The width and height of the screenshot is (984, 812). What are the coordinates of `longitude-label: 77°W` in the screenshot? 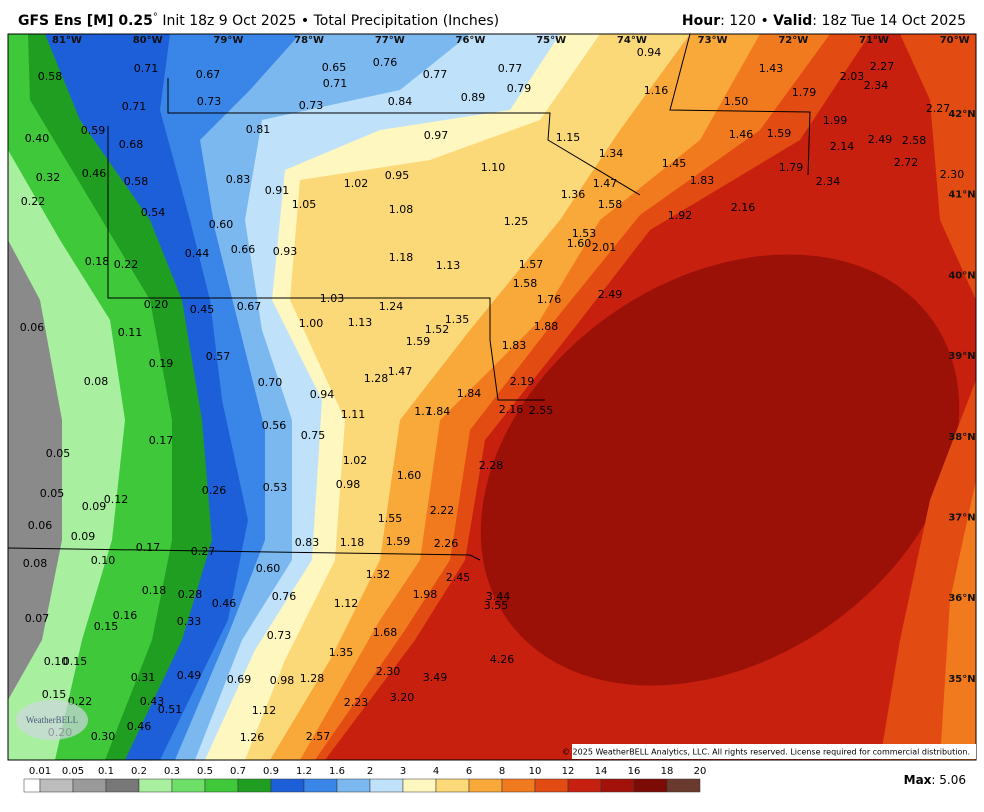 It's located at (390, 40).